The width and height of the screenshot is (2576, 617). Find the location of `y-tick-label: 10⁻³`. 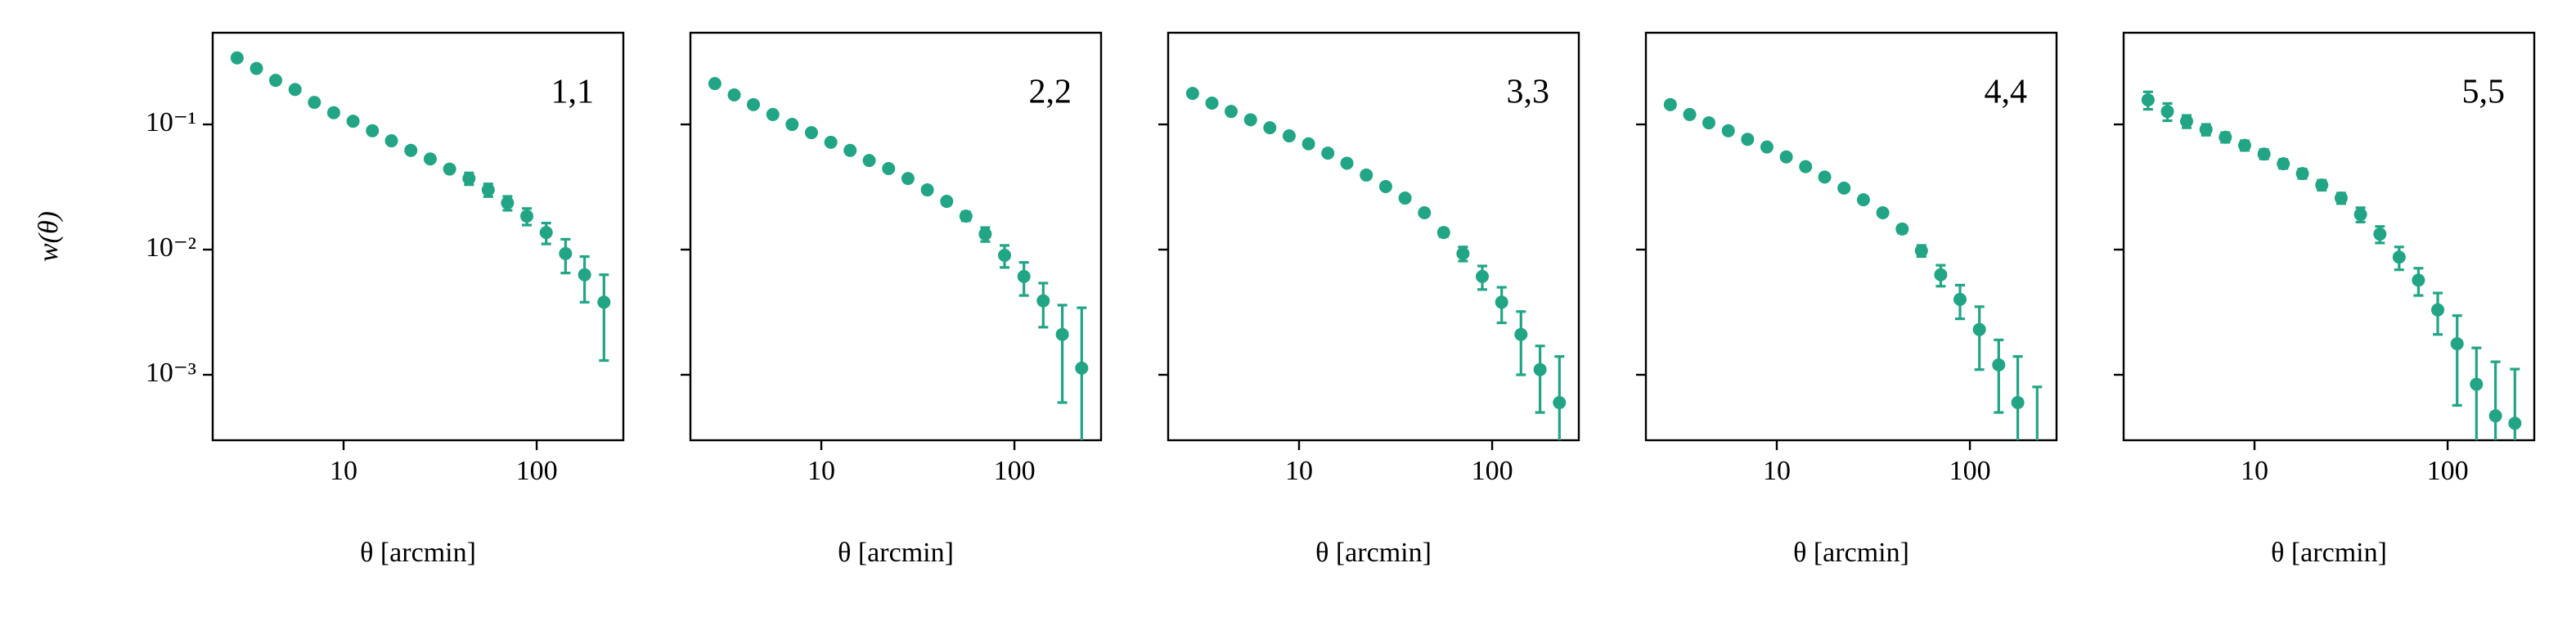

y-tick-label: 10⁻³ is located at coordinates (171, 373).